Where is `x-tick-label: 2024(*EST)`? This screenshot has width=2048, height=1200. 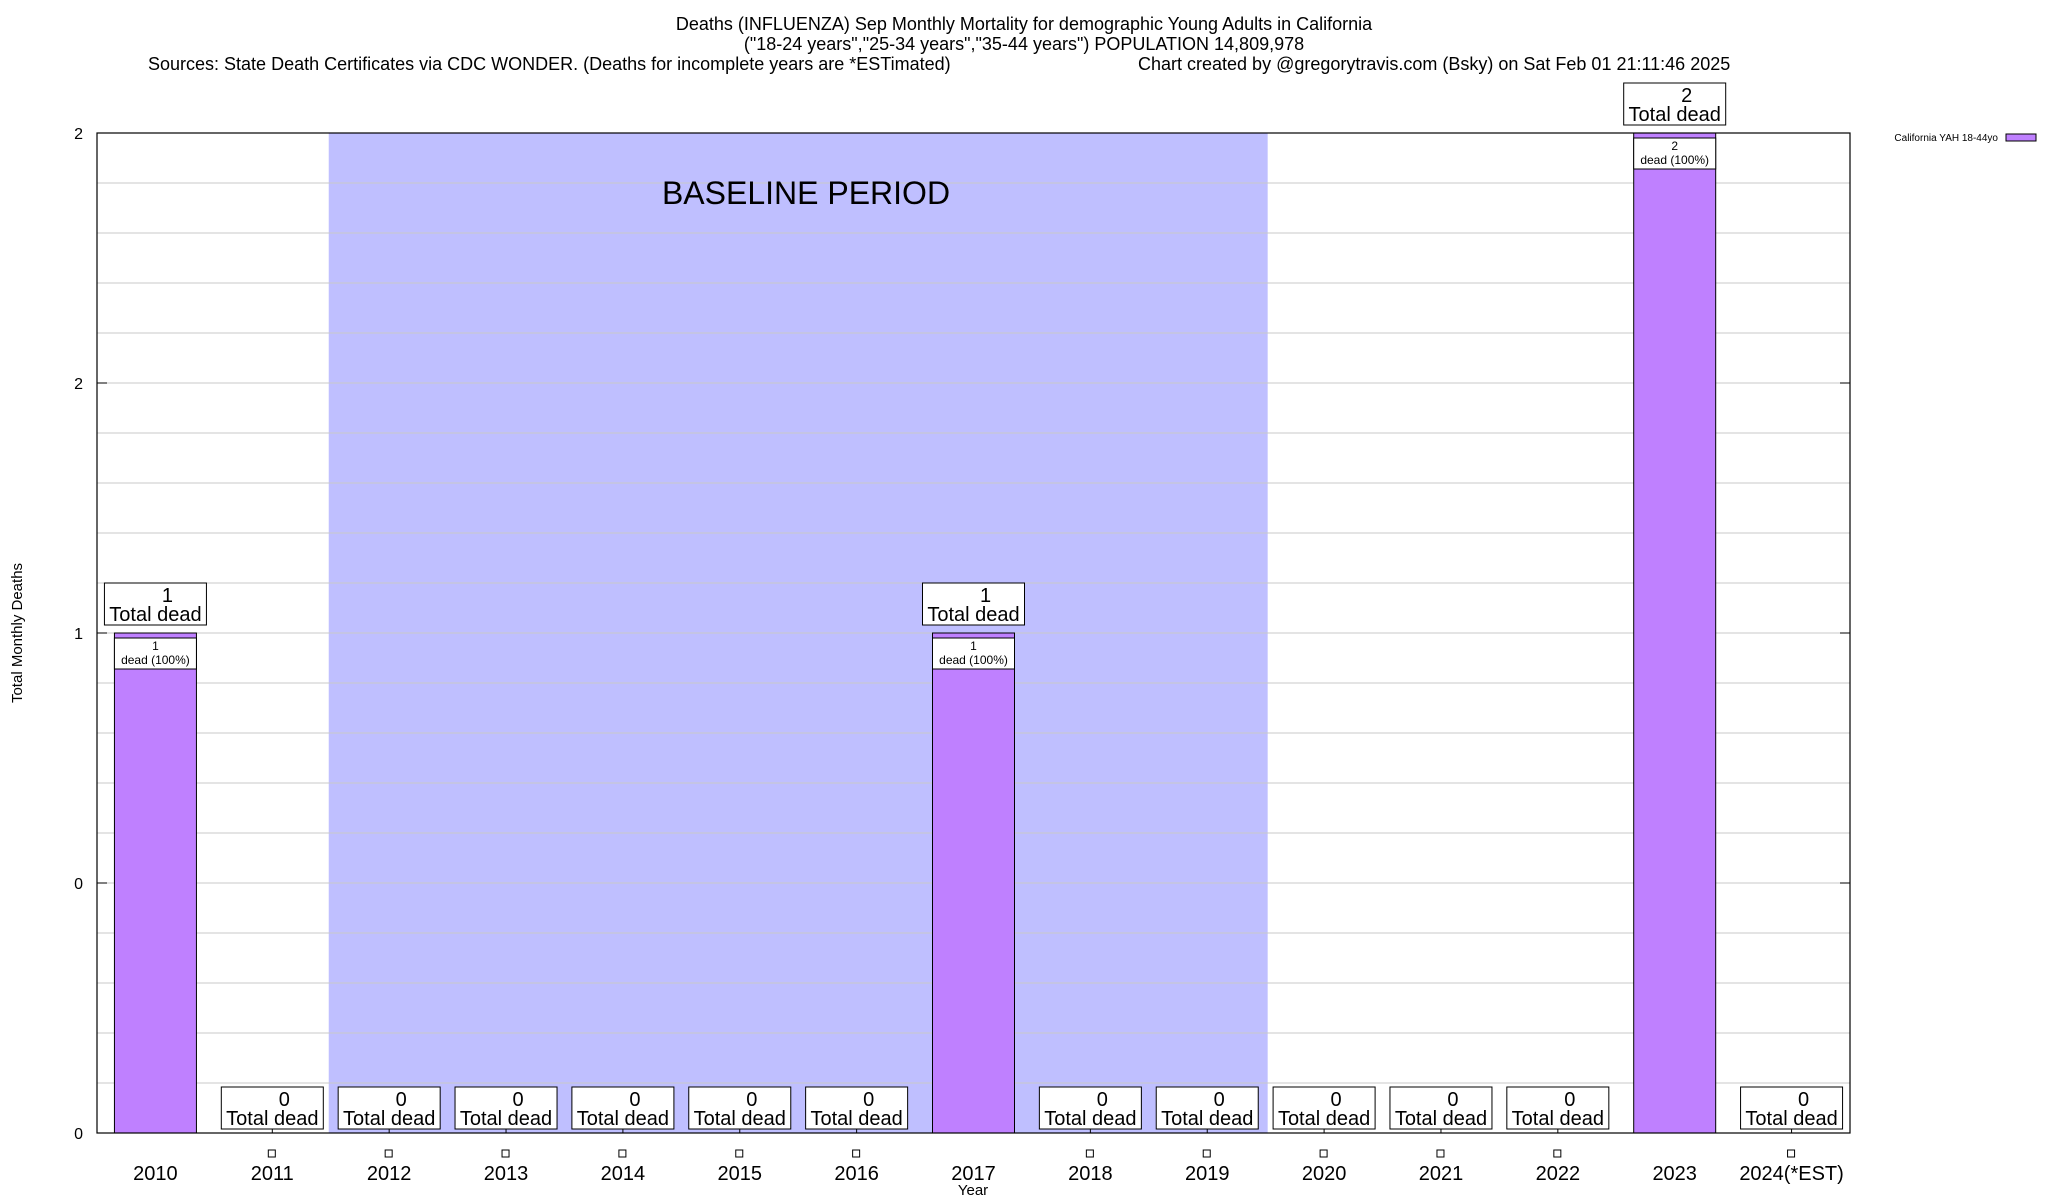
x-tick-label: 2024(*EST) is located at coordinates (1791, 1174).